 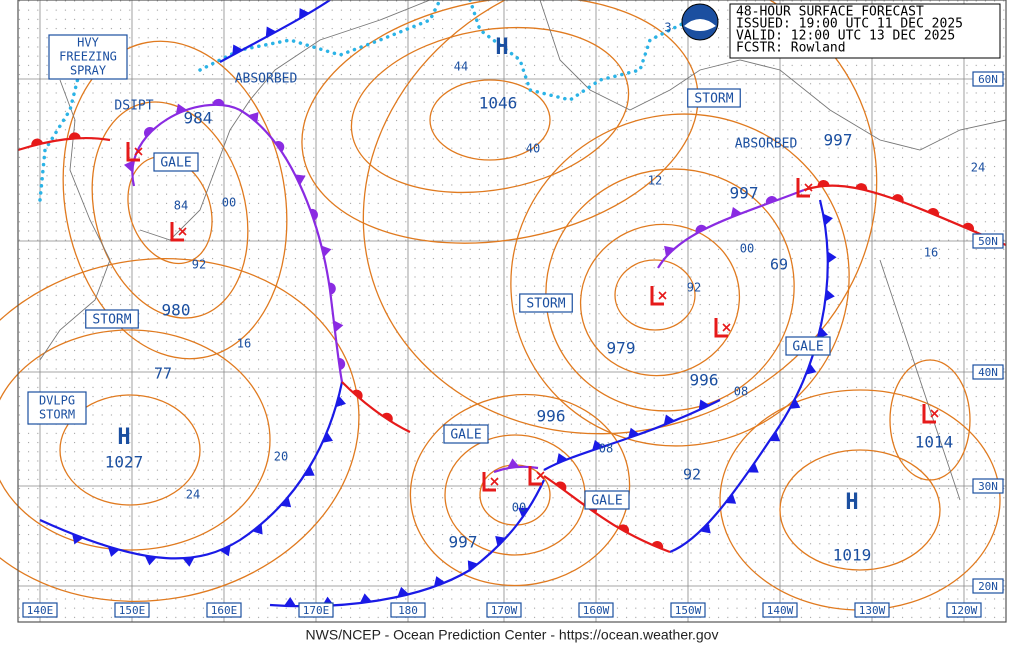 I want to click on latitude-label: 20N, so click(x=988, y=586).